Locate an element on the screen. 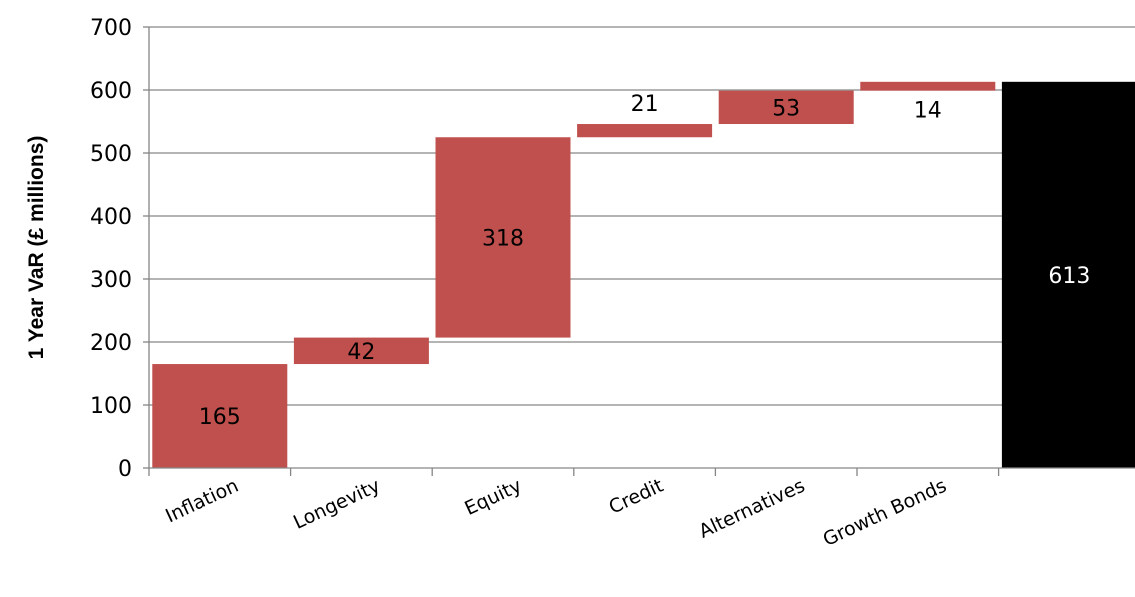 The height and width of the screenshot is (597, 1135). bar-equity is located at coordinates (503, 237).